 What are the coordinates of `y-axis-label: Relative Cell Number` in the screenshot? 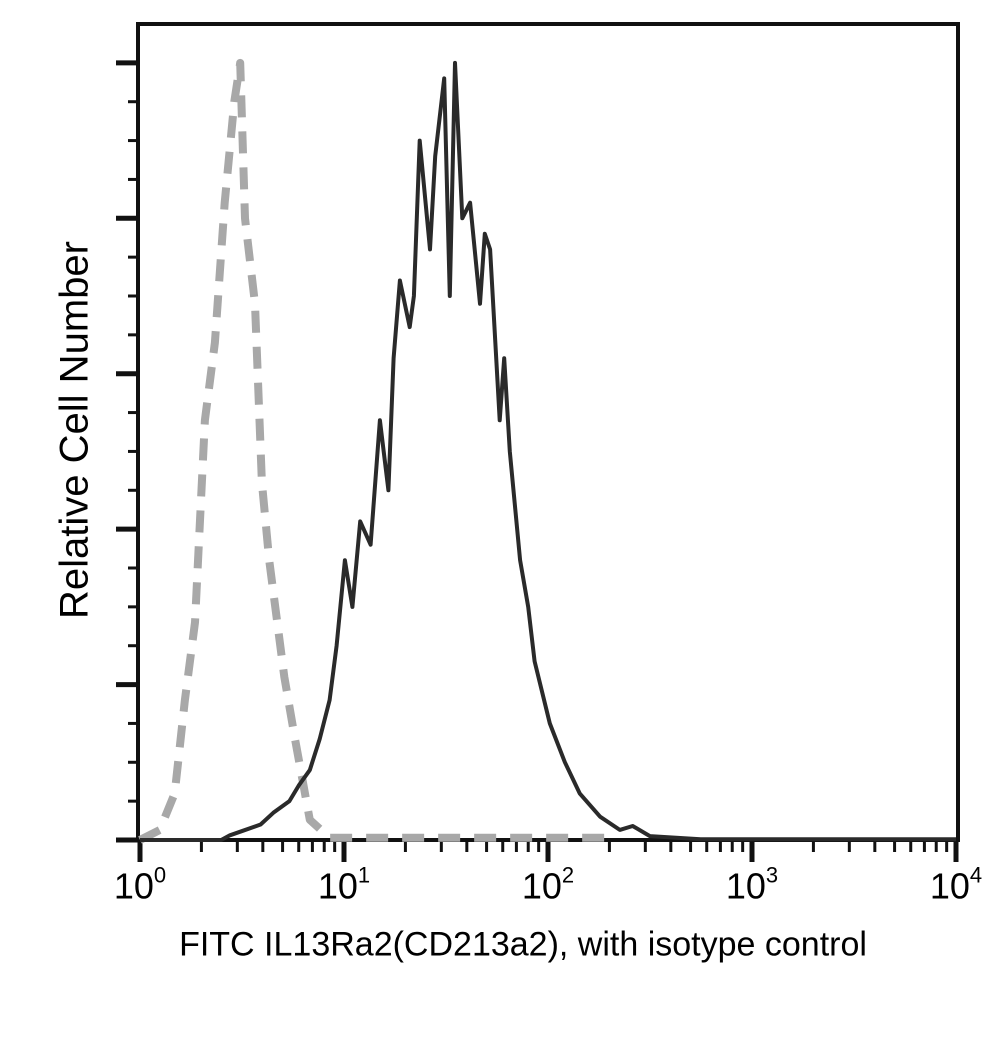 It's located at (74, 430).